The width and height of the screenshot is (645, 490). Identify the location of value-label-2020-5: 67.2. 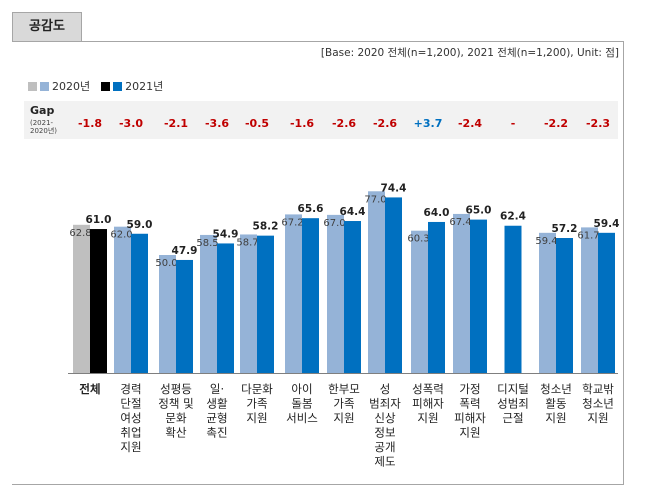
(292, 222).